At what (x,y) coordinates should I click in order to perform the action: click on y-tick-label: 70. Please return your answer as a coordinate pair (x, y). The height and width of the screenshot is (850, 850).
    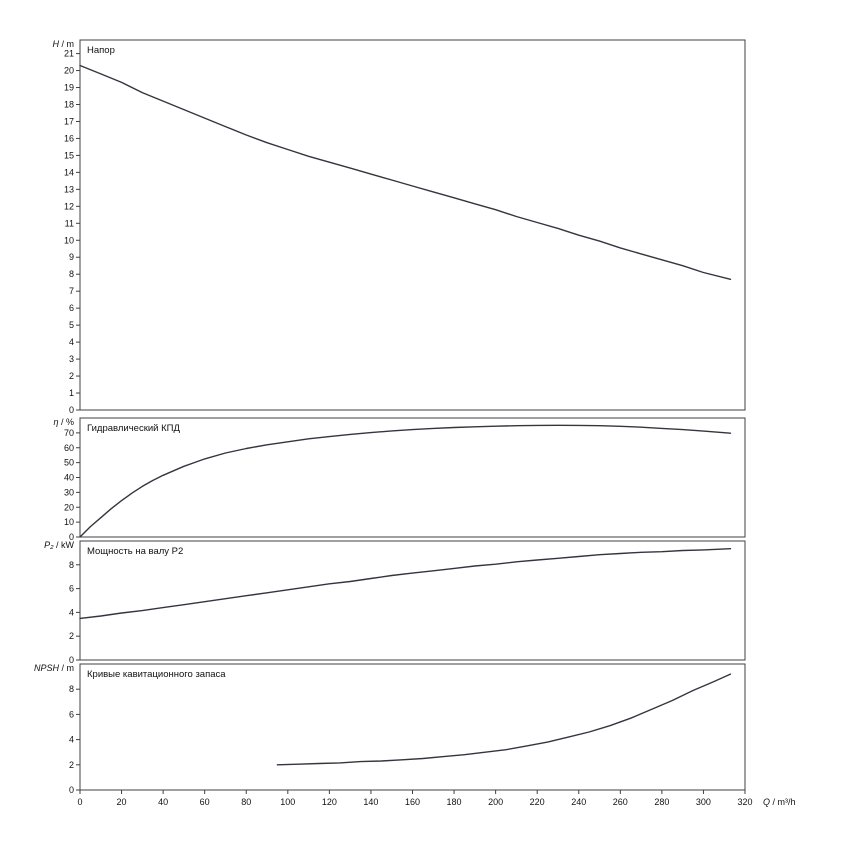
    Looking at the image, I should click on (69, 433).